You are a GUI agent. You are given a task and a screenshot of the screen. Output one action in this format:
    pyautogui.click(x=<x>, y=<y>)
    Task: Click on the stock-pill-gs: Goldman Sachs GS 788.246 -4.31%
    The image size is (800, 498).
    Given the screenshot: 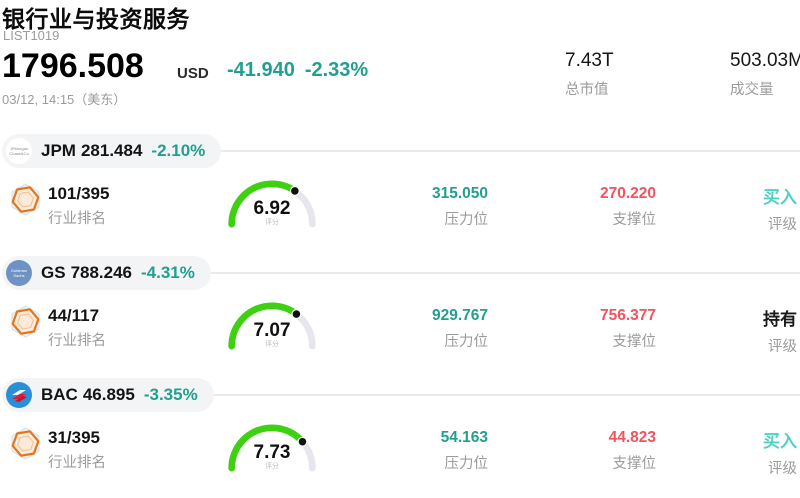 What is the action you would take?
    pyautogui.click(x=106, y=273)
    